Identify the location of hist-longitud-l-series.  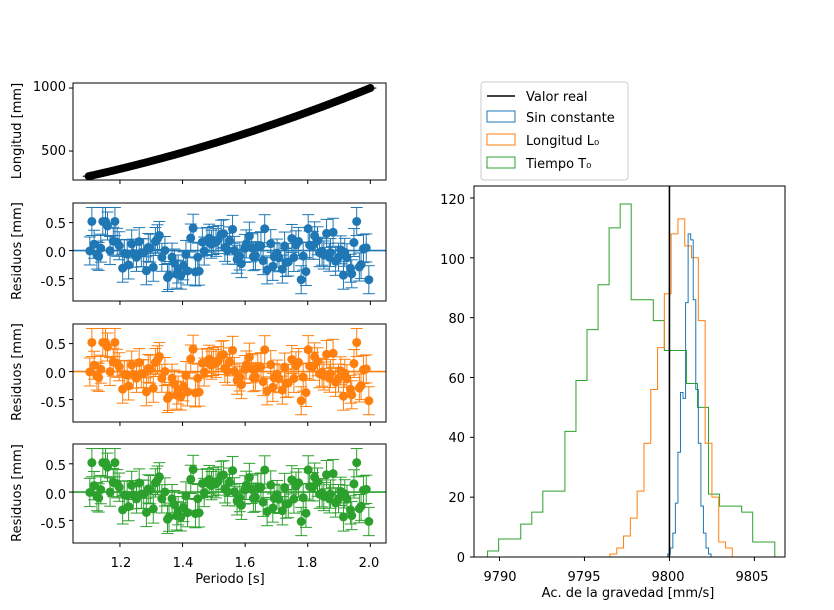
(671, 387).